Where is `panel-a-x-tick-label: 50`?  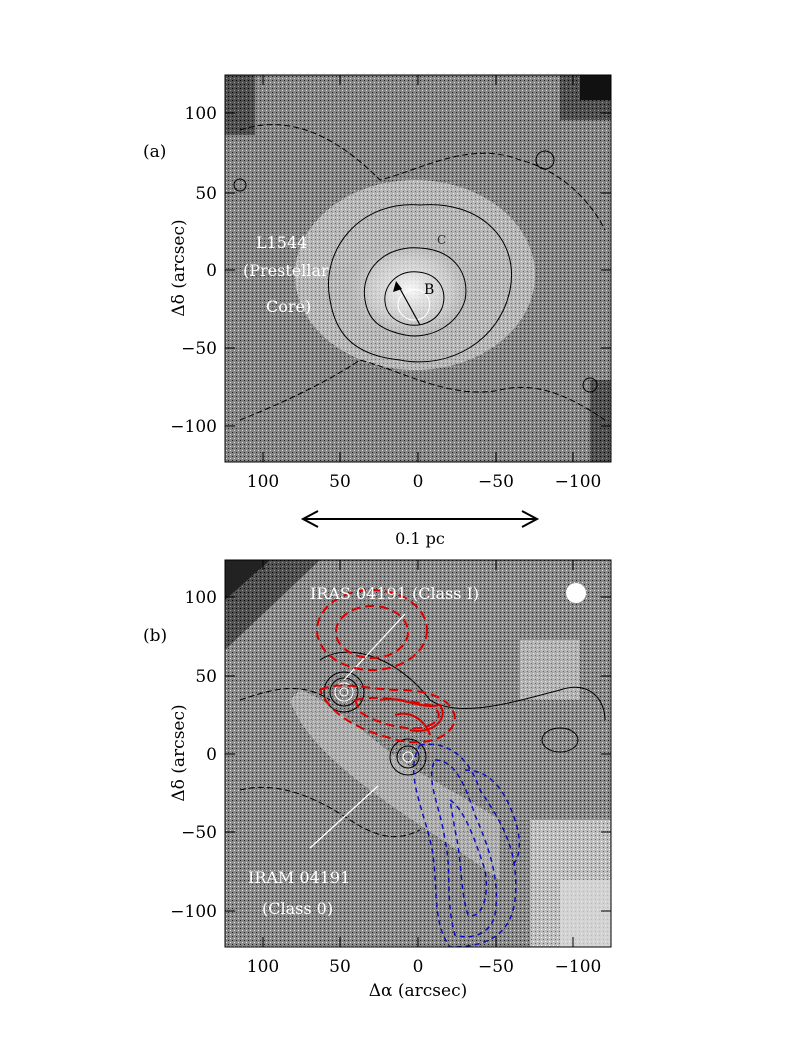
panel-a-x-tick-label: 50 is located at coordinates (340, 482).